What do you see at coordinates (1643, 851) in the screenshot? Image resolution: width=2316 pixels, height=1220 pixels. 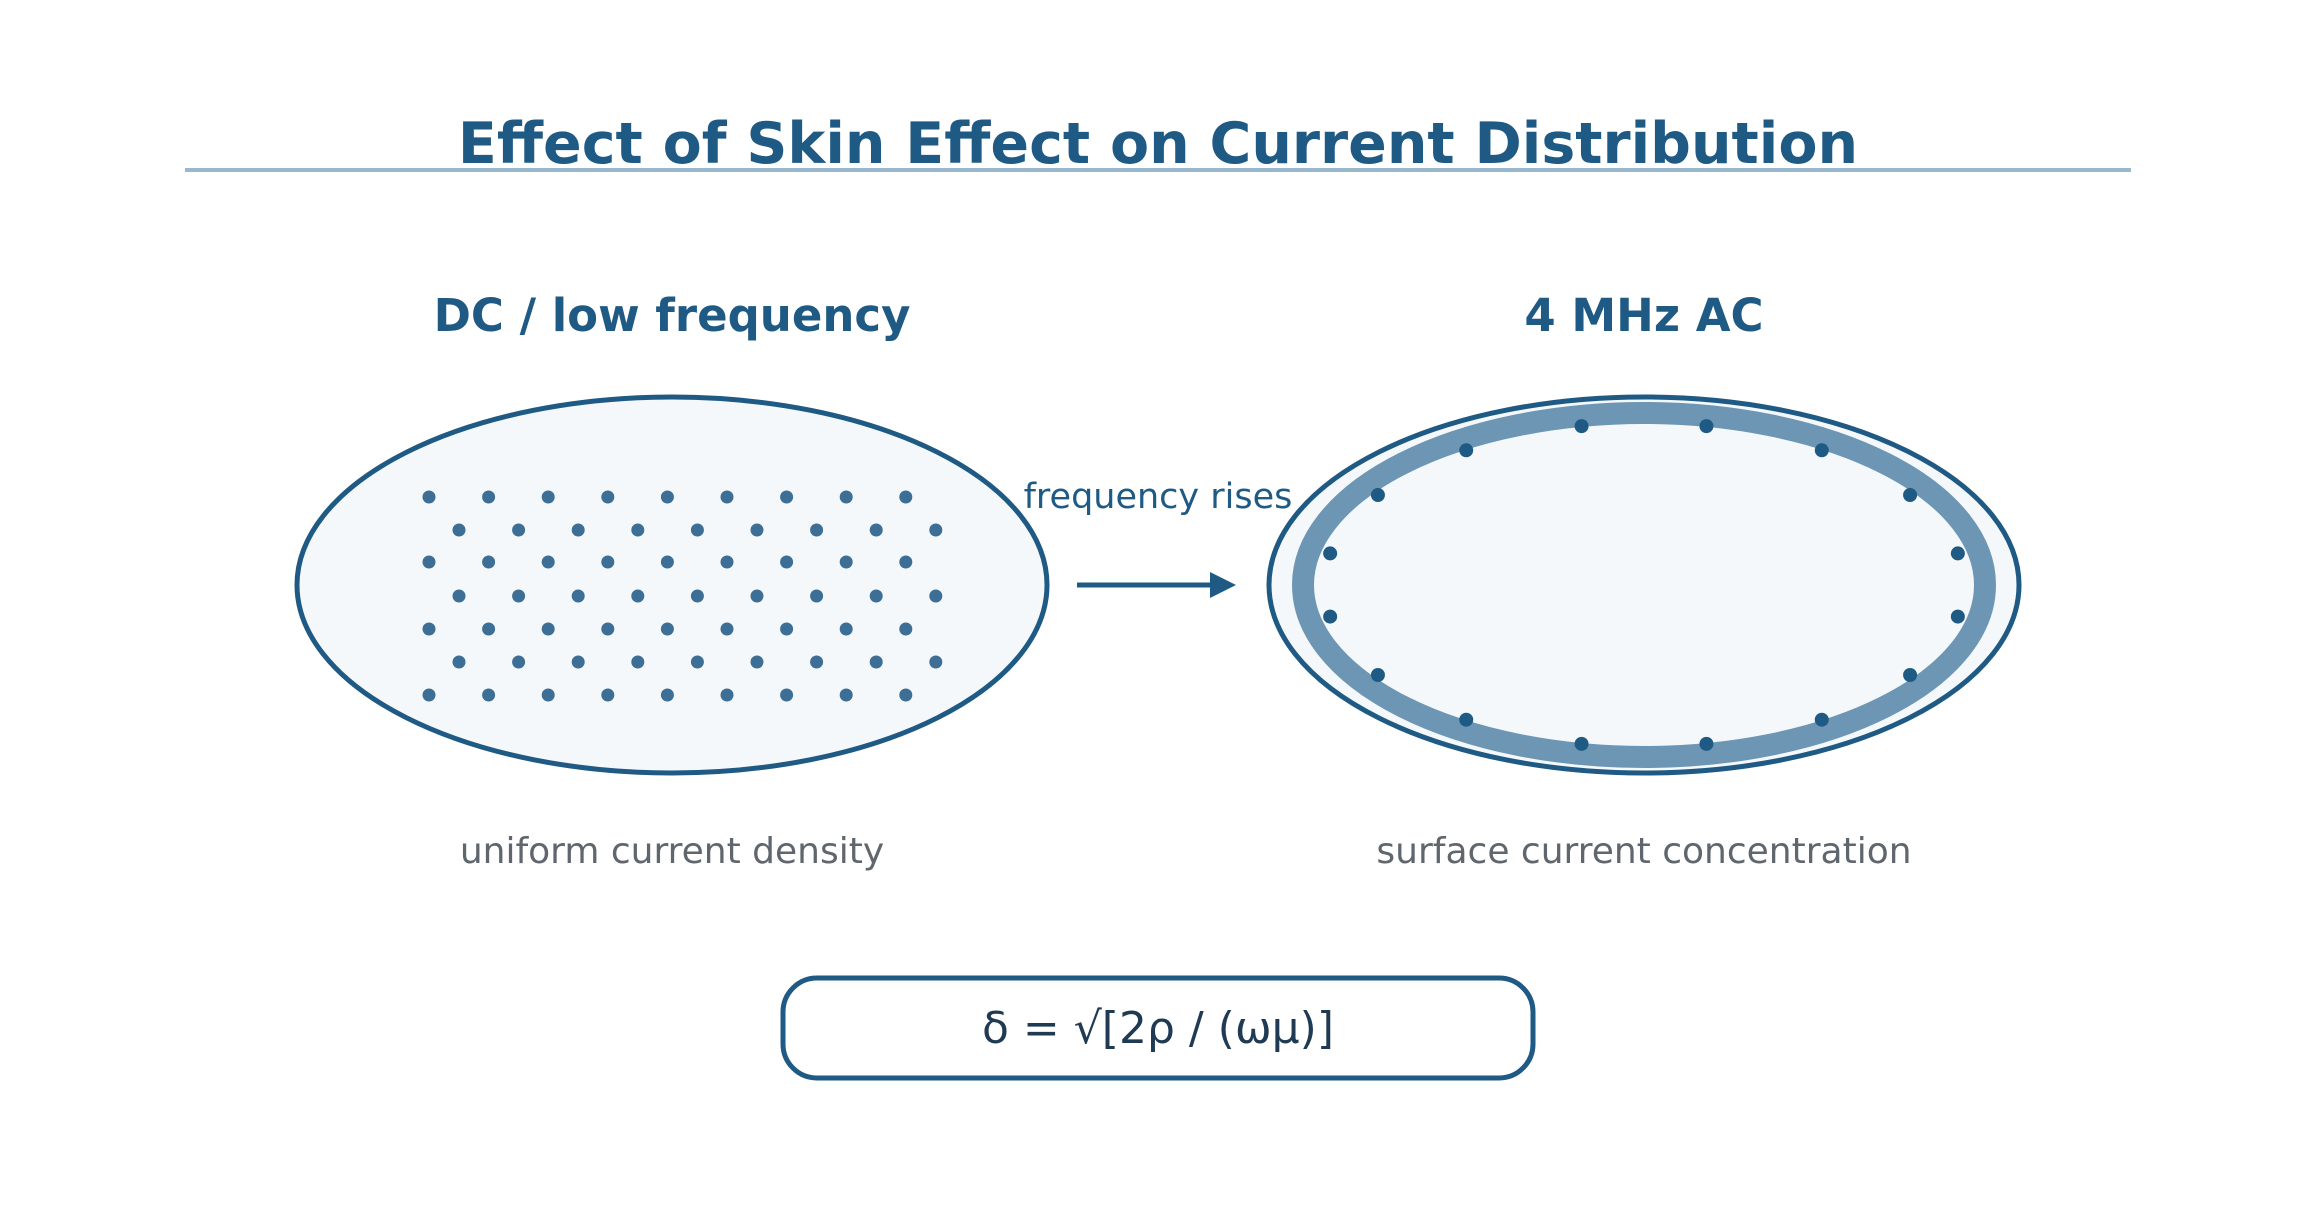 I see `right-panel-caption: surface current concentration` at bounding box center [1643, 851].